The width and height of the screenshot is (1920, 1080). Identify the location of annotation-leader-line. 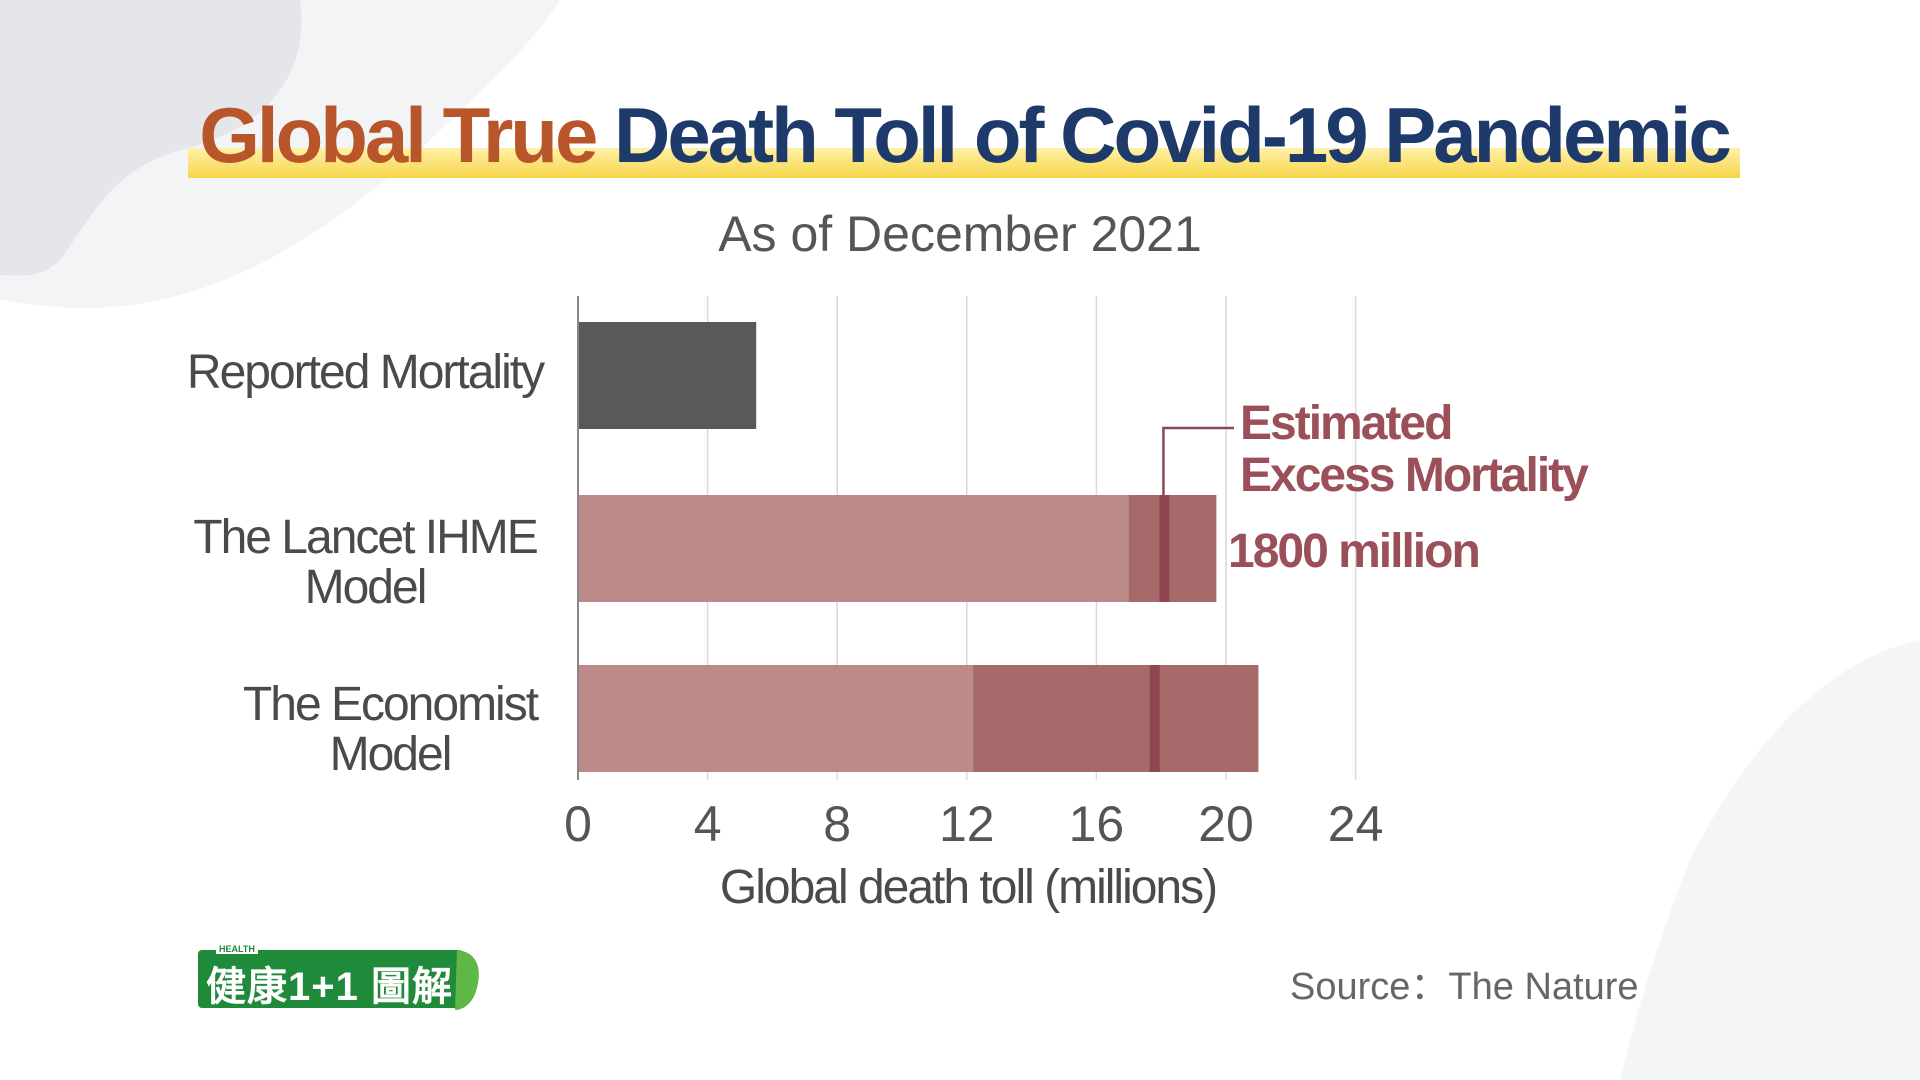
(1198, 461).